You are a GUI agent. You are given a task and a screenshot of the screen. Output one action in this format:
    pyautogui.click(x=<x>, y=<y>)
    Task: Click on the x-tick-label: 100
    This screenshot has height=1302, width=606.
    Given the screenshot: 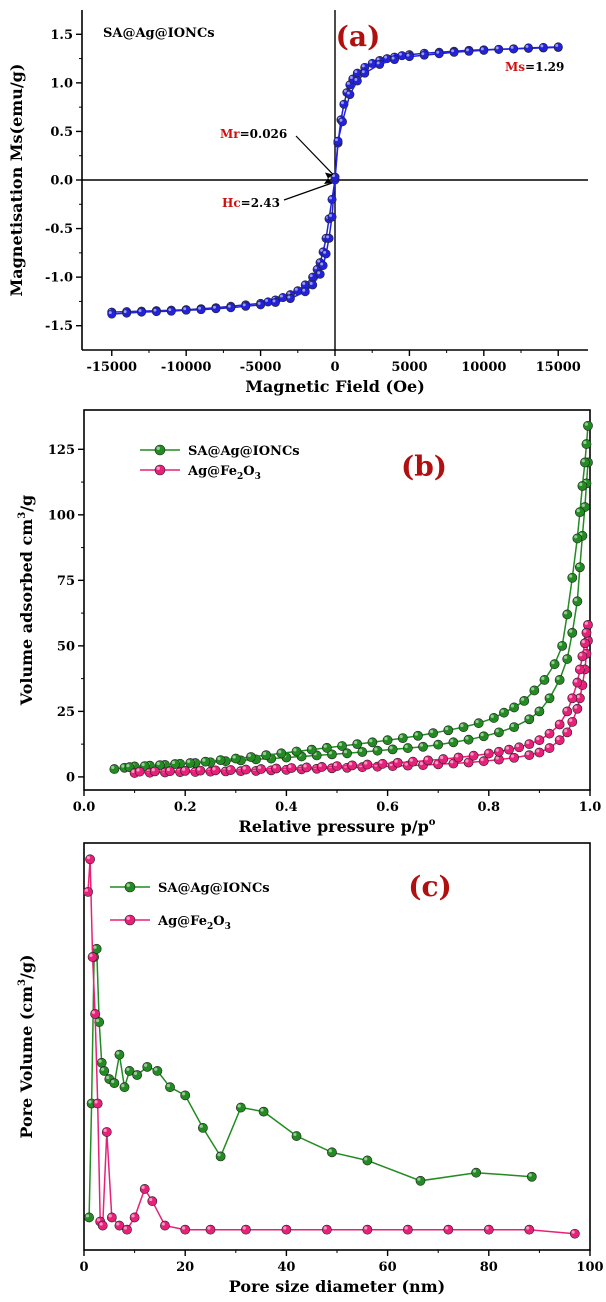 What is the action you would take?
    pyautogui.click(x=589, y=1267)
    